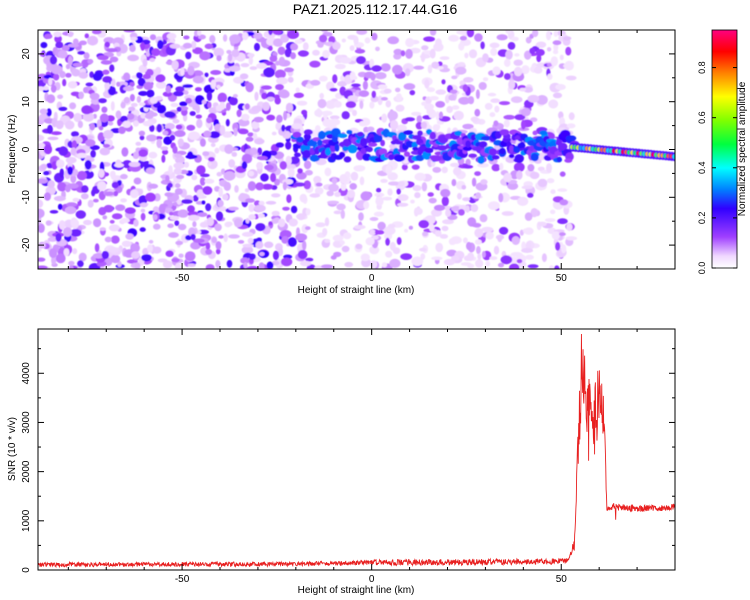 The width and height of the screenshot is (750, 600). I want to click on y-tick-label: 10, so click(26, 102).